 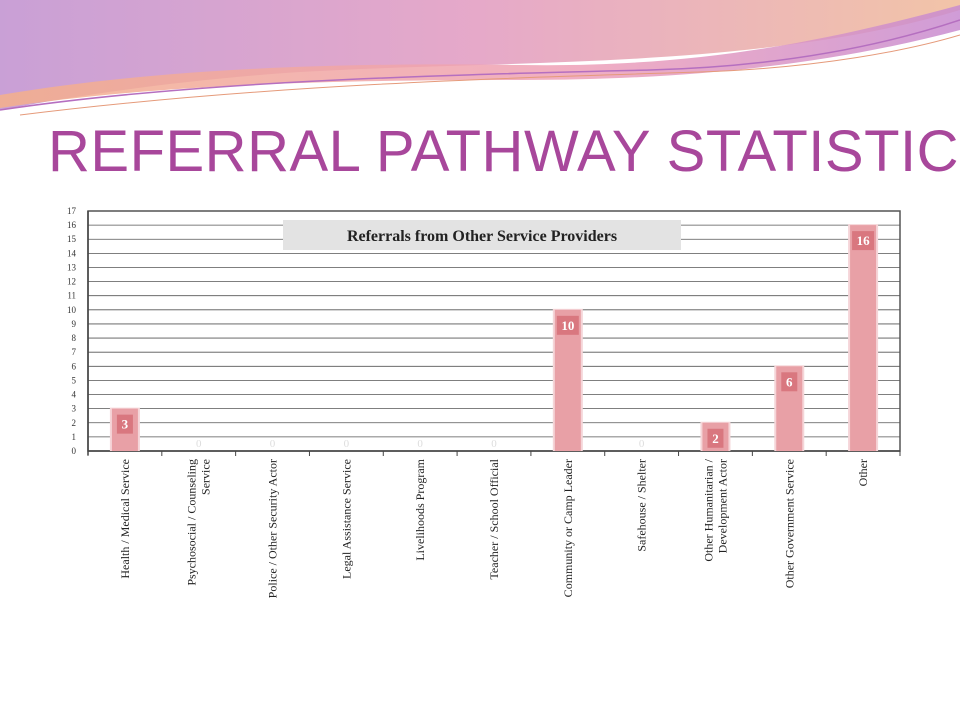 What do you see at coordinates (74, 409) in the screenshot?
I see `y-tick-label: 3` at bounding box center [74, 409].